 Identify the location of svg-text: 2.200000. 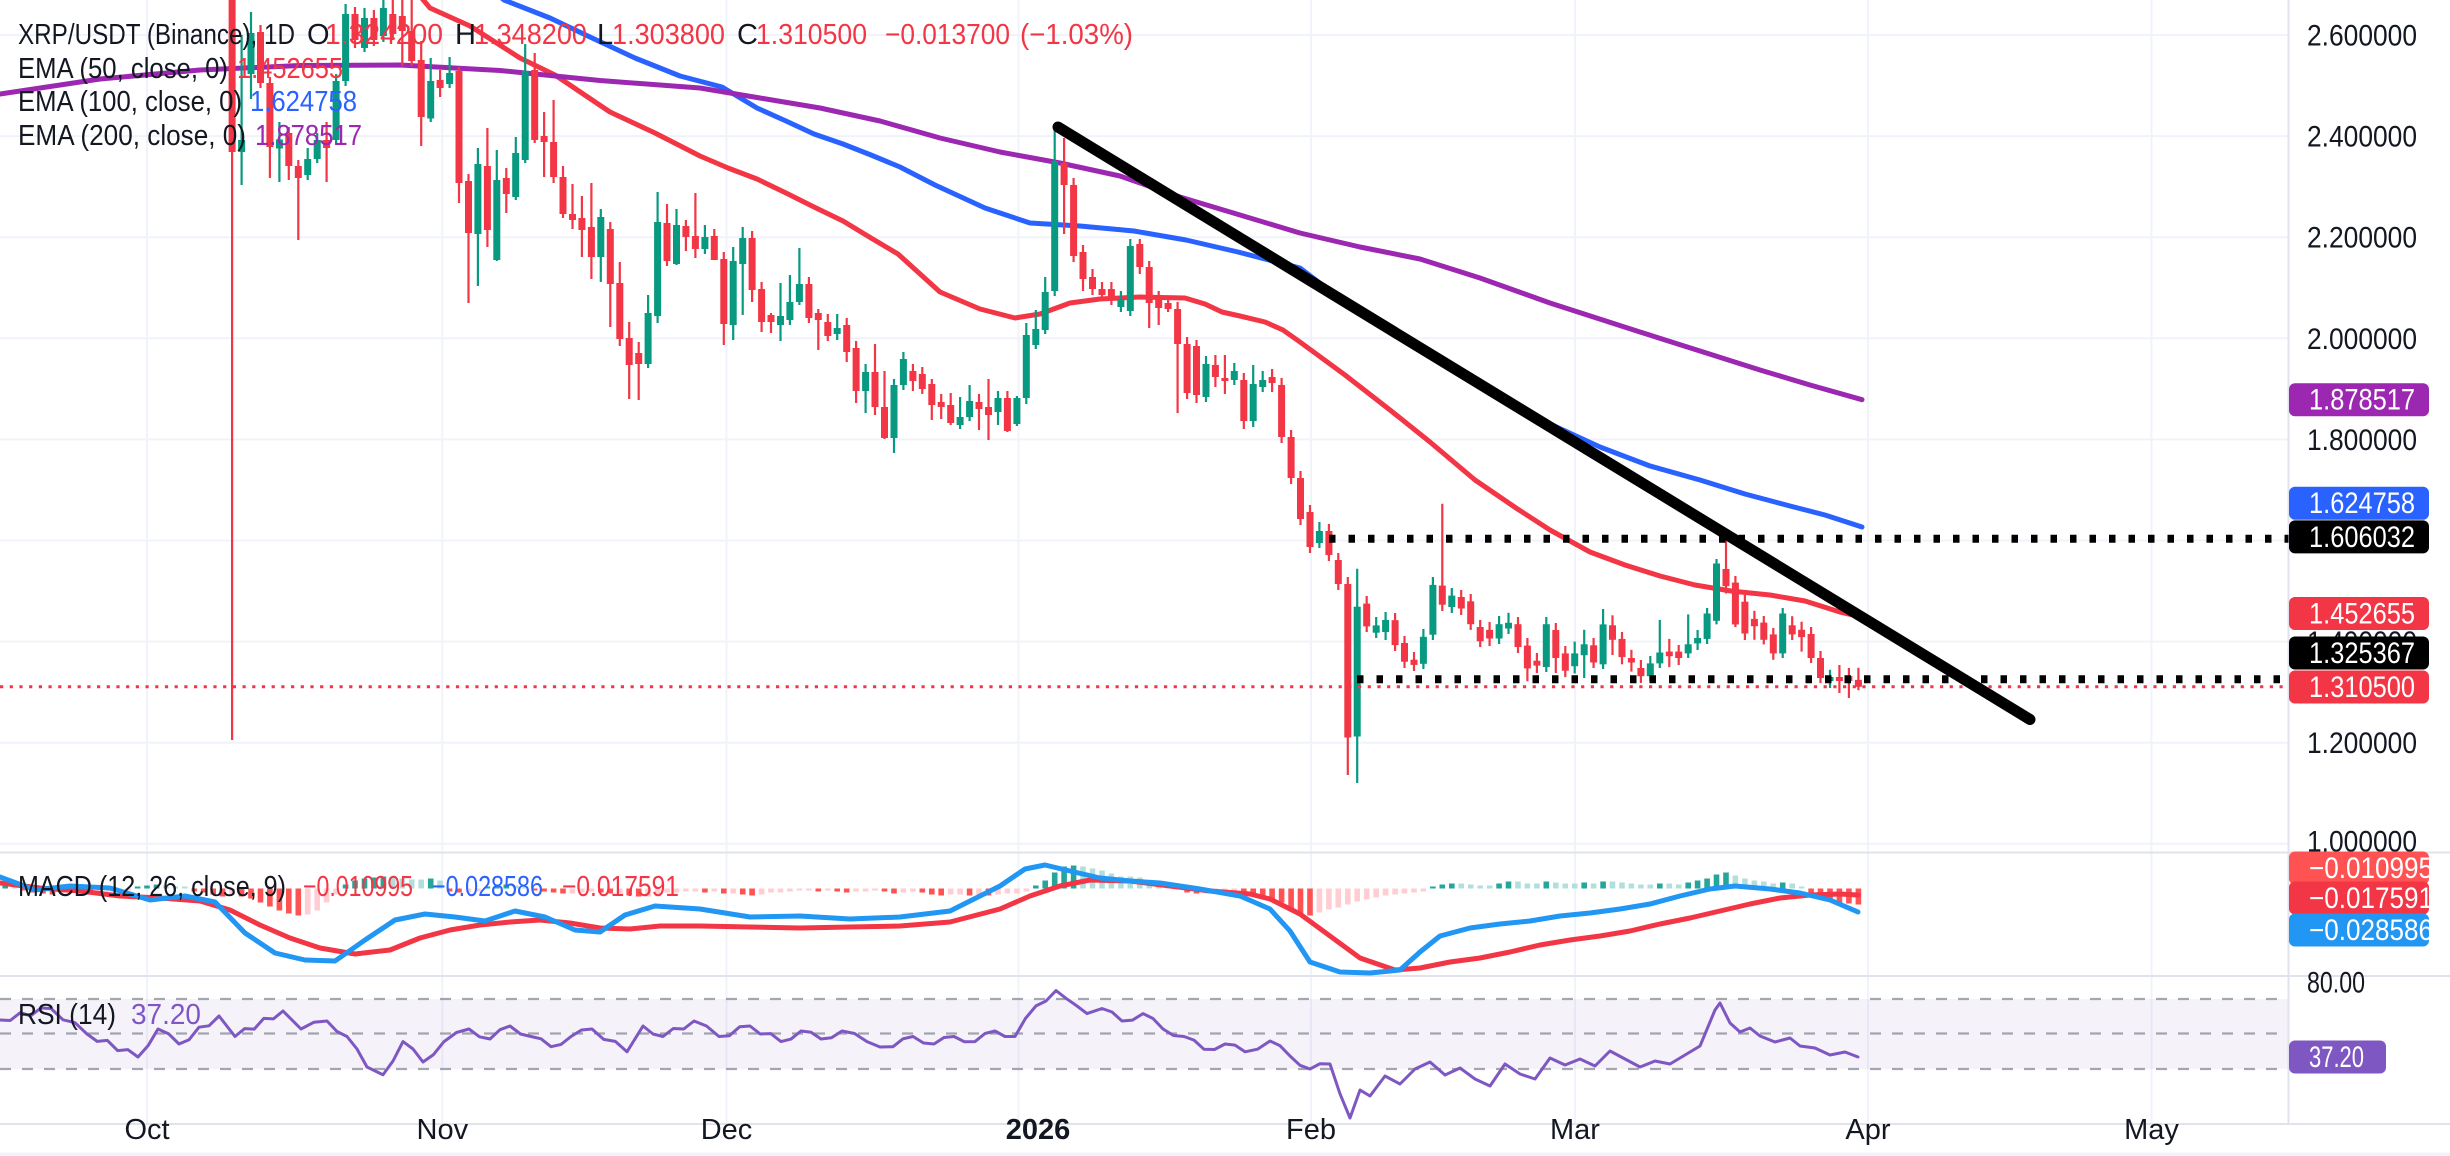
(2362, 238).